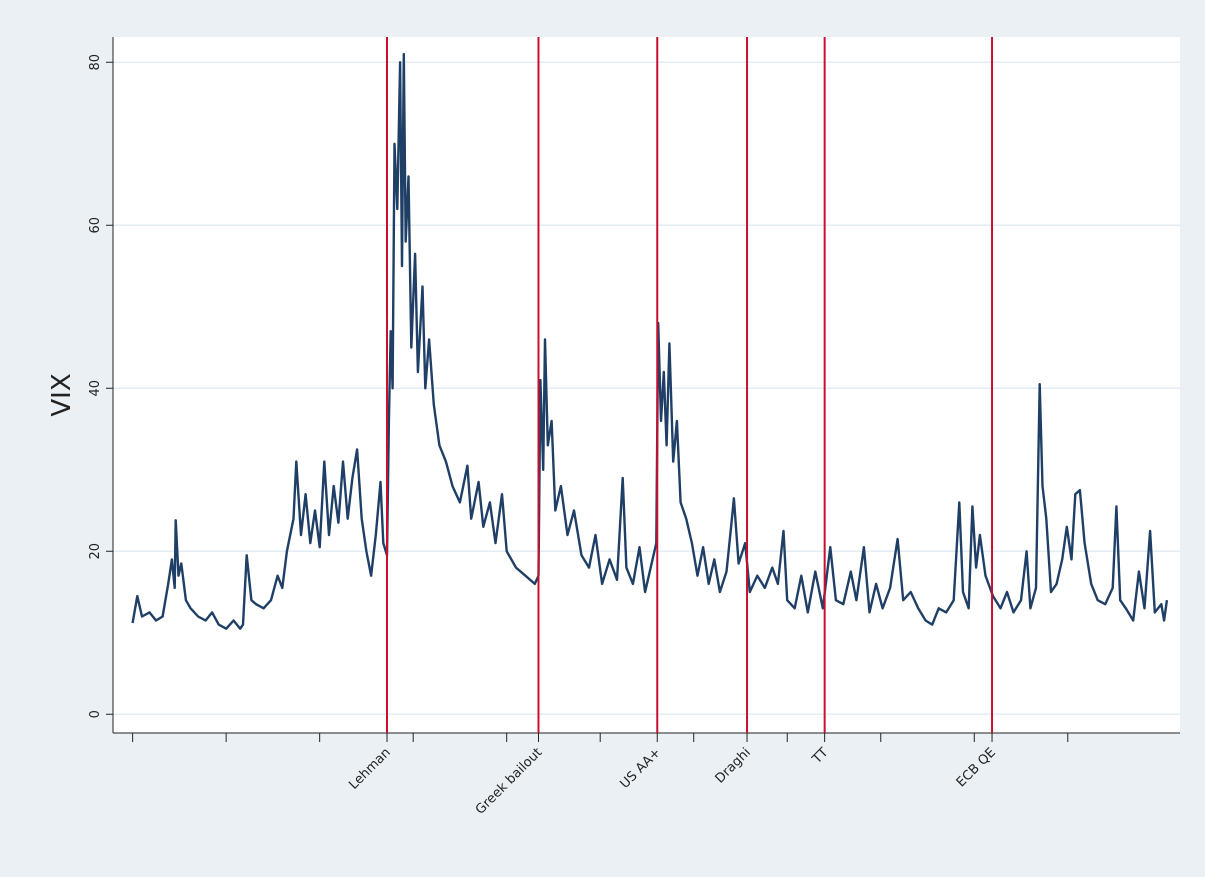 This screenshot has height=877, width=1205. I want to click on event-label: Draghi, so click(733, 765).